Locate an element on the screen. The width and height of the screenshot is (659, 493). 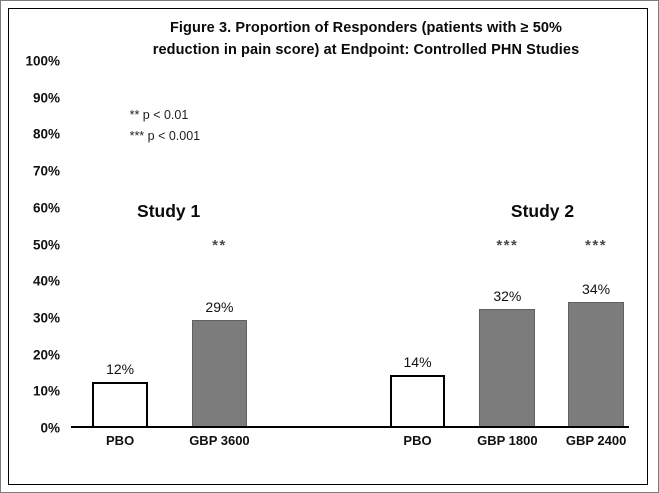
y-axis: 100% 90% 80% 70% 60% 50% 40% 30% 20% 10% 0% is located at coordinates (41, 245).